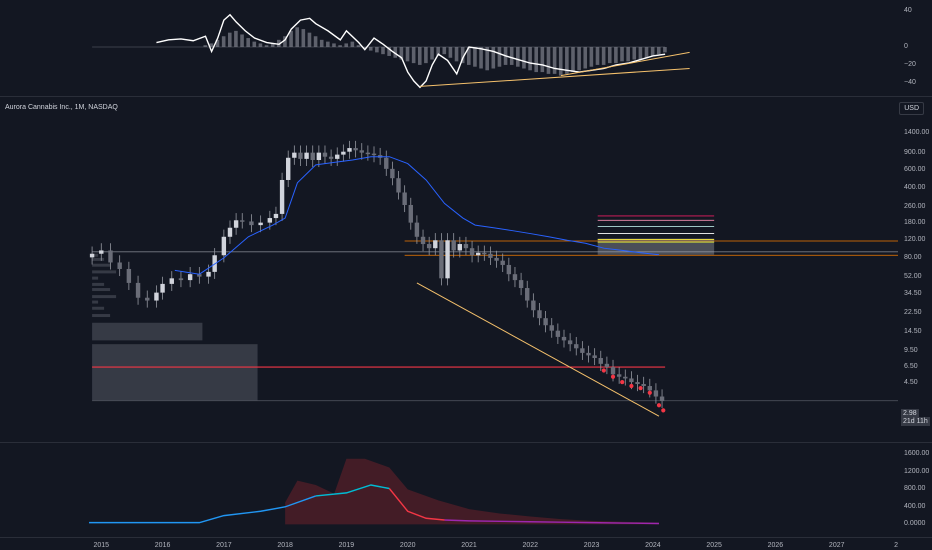 This screenshot has height=550, width=932. What do you see at coordinates (417, 215) in the screenshot?
I see `moving-average-line` at bounding box center [417, 215].